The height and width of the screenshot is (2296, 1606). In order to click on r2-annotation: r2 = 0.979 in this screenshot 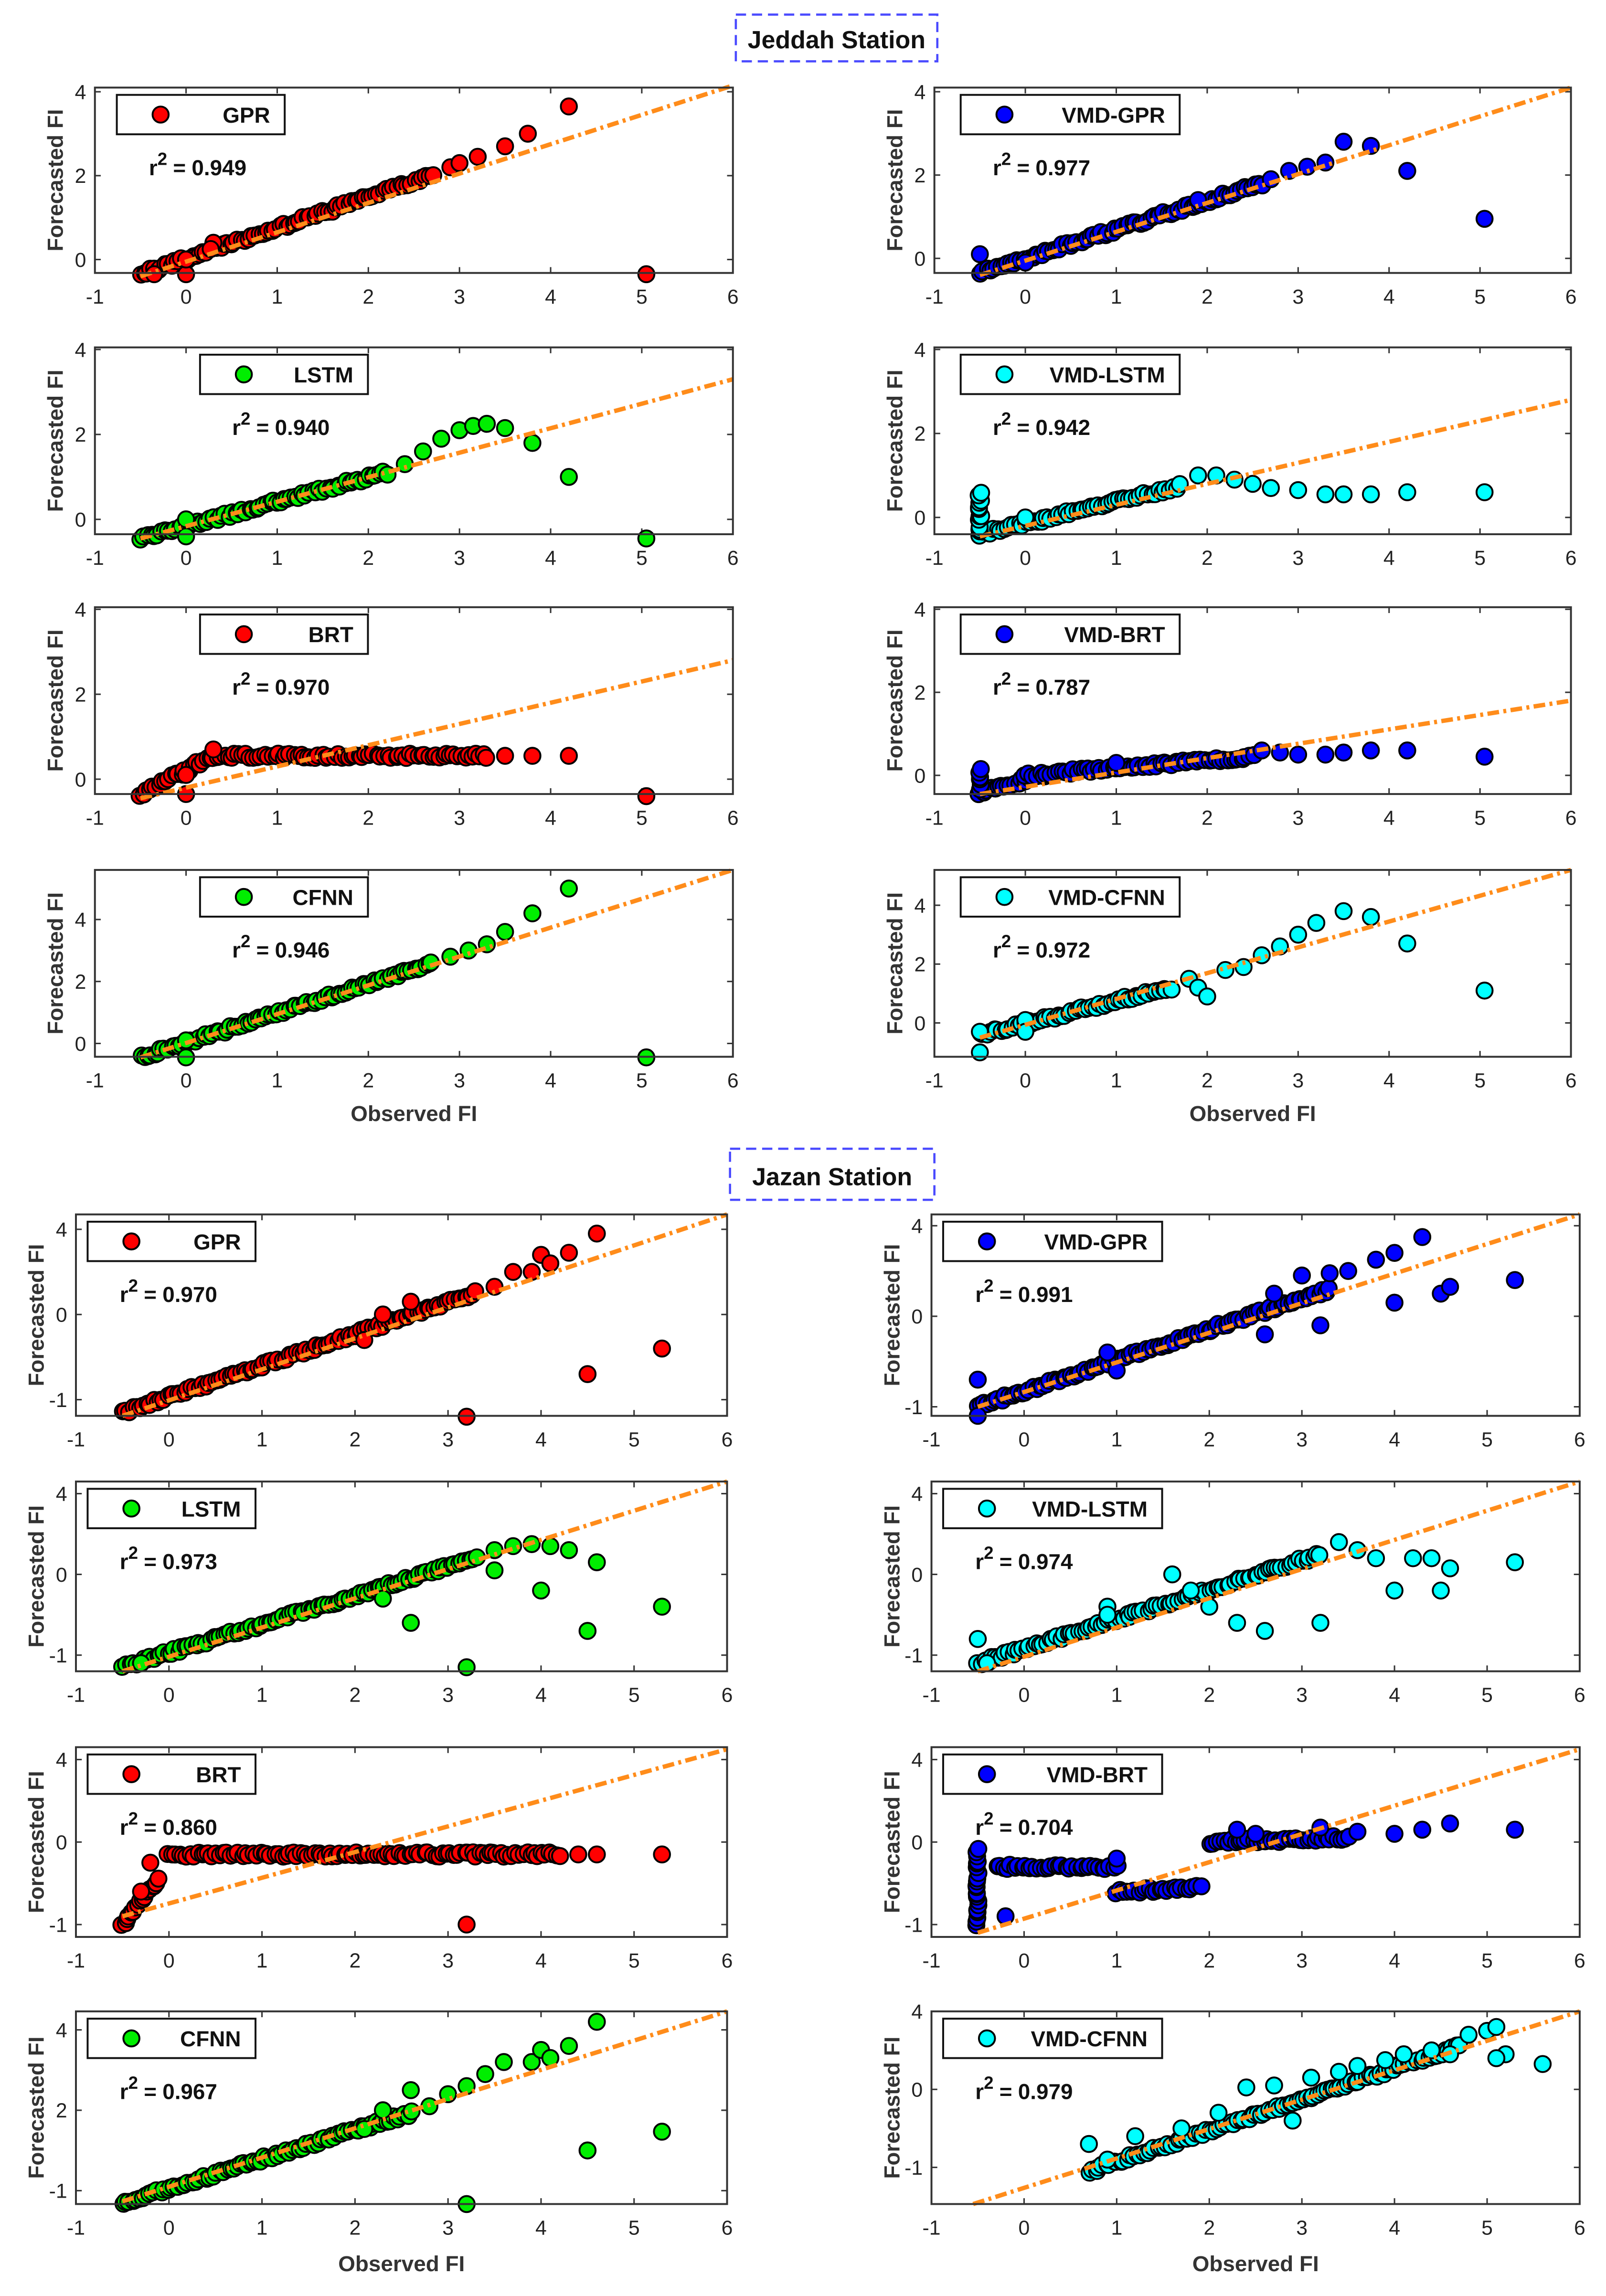, I will do `click(1024, 2088)`.